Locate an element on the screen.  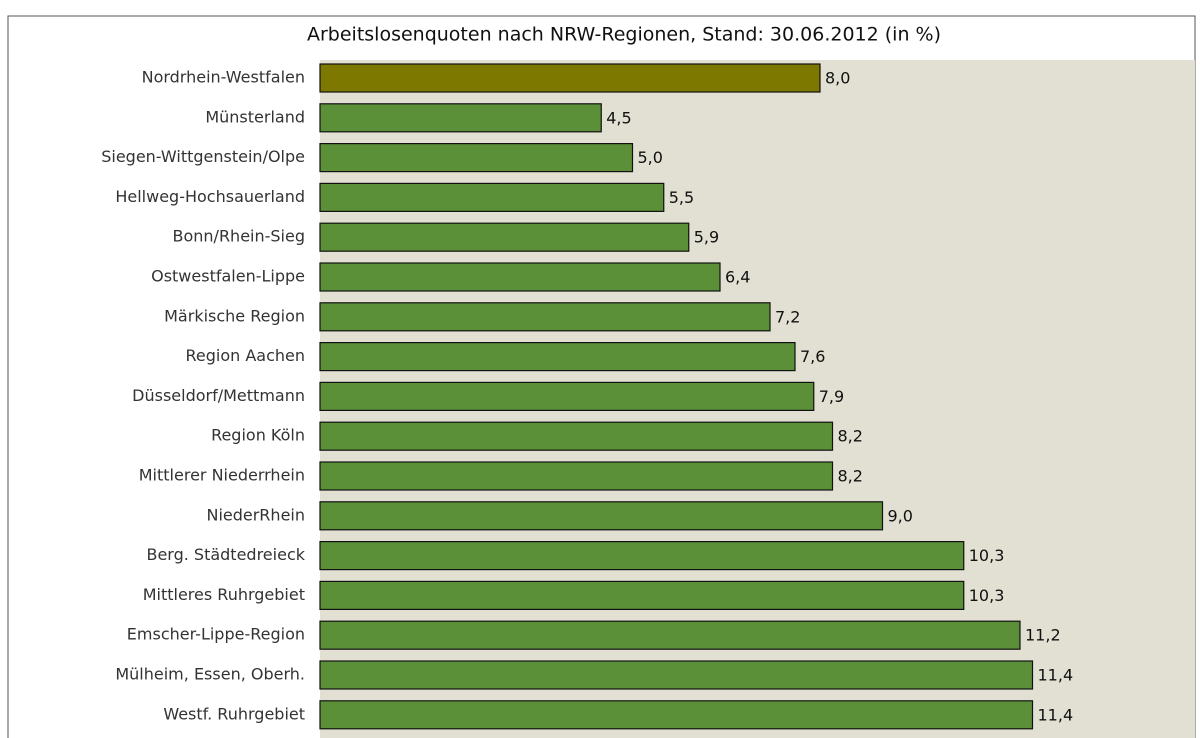
value-label: 5,9 is located at coordinates (706, 237).